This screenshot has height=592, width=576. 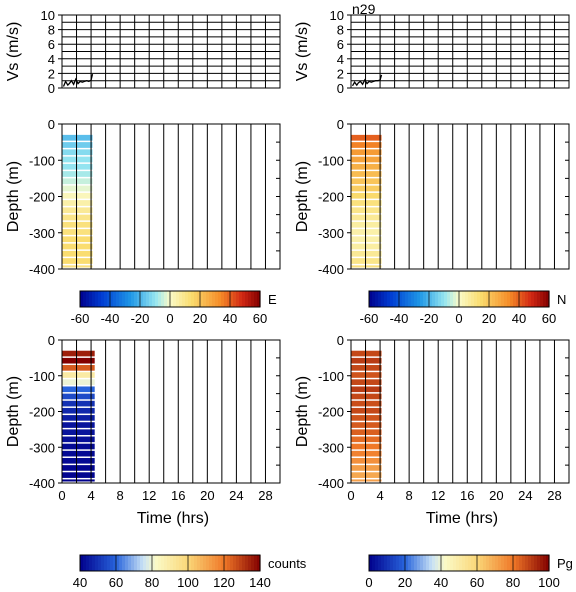 What do you see at coordinates (48, 15) in the screenshot?
I see `y-tick-label: 10` at bounding box center [48, 15].